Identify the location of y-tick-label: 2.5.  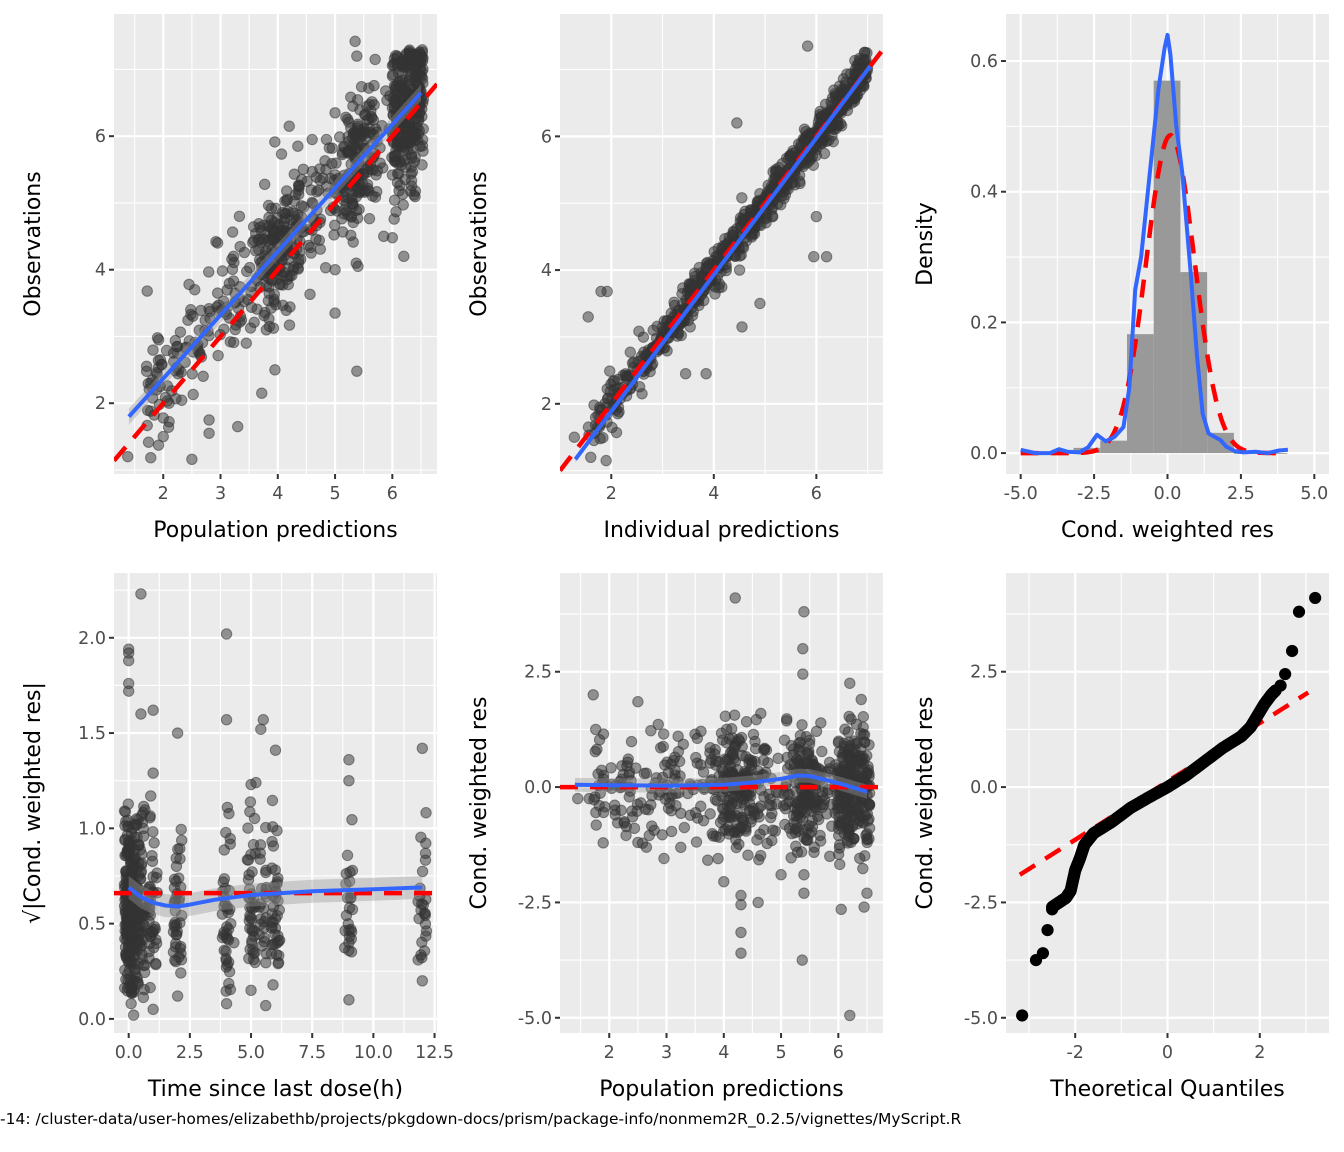
(984, 673).